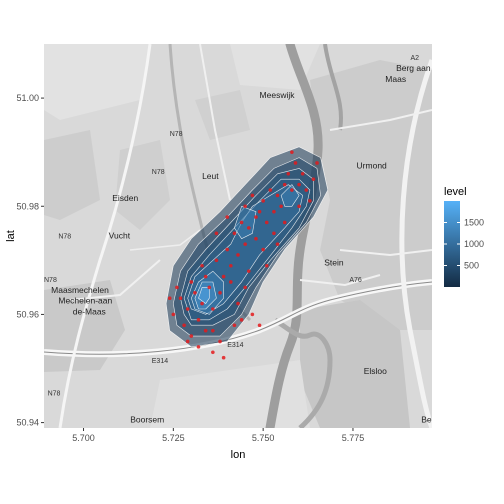  Describe the element at coordinates (474, 223) in the screenshot. I see `legend-tick-label: 1500` at that location.